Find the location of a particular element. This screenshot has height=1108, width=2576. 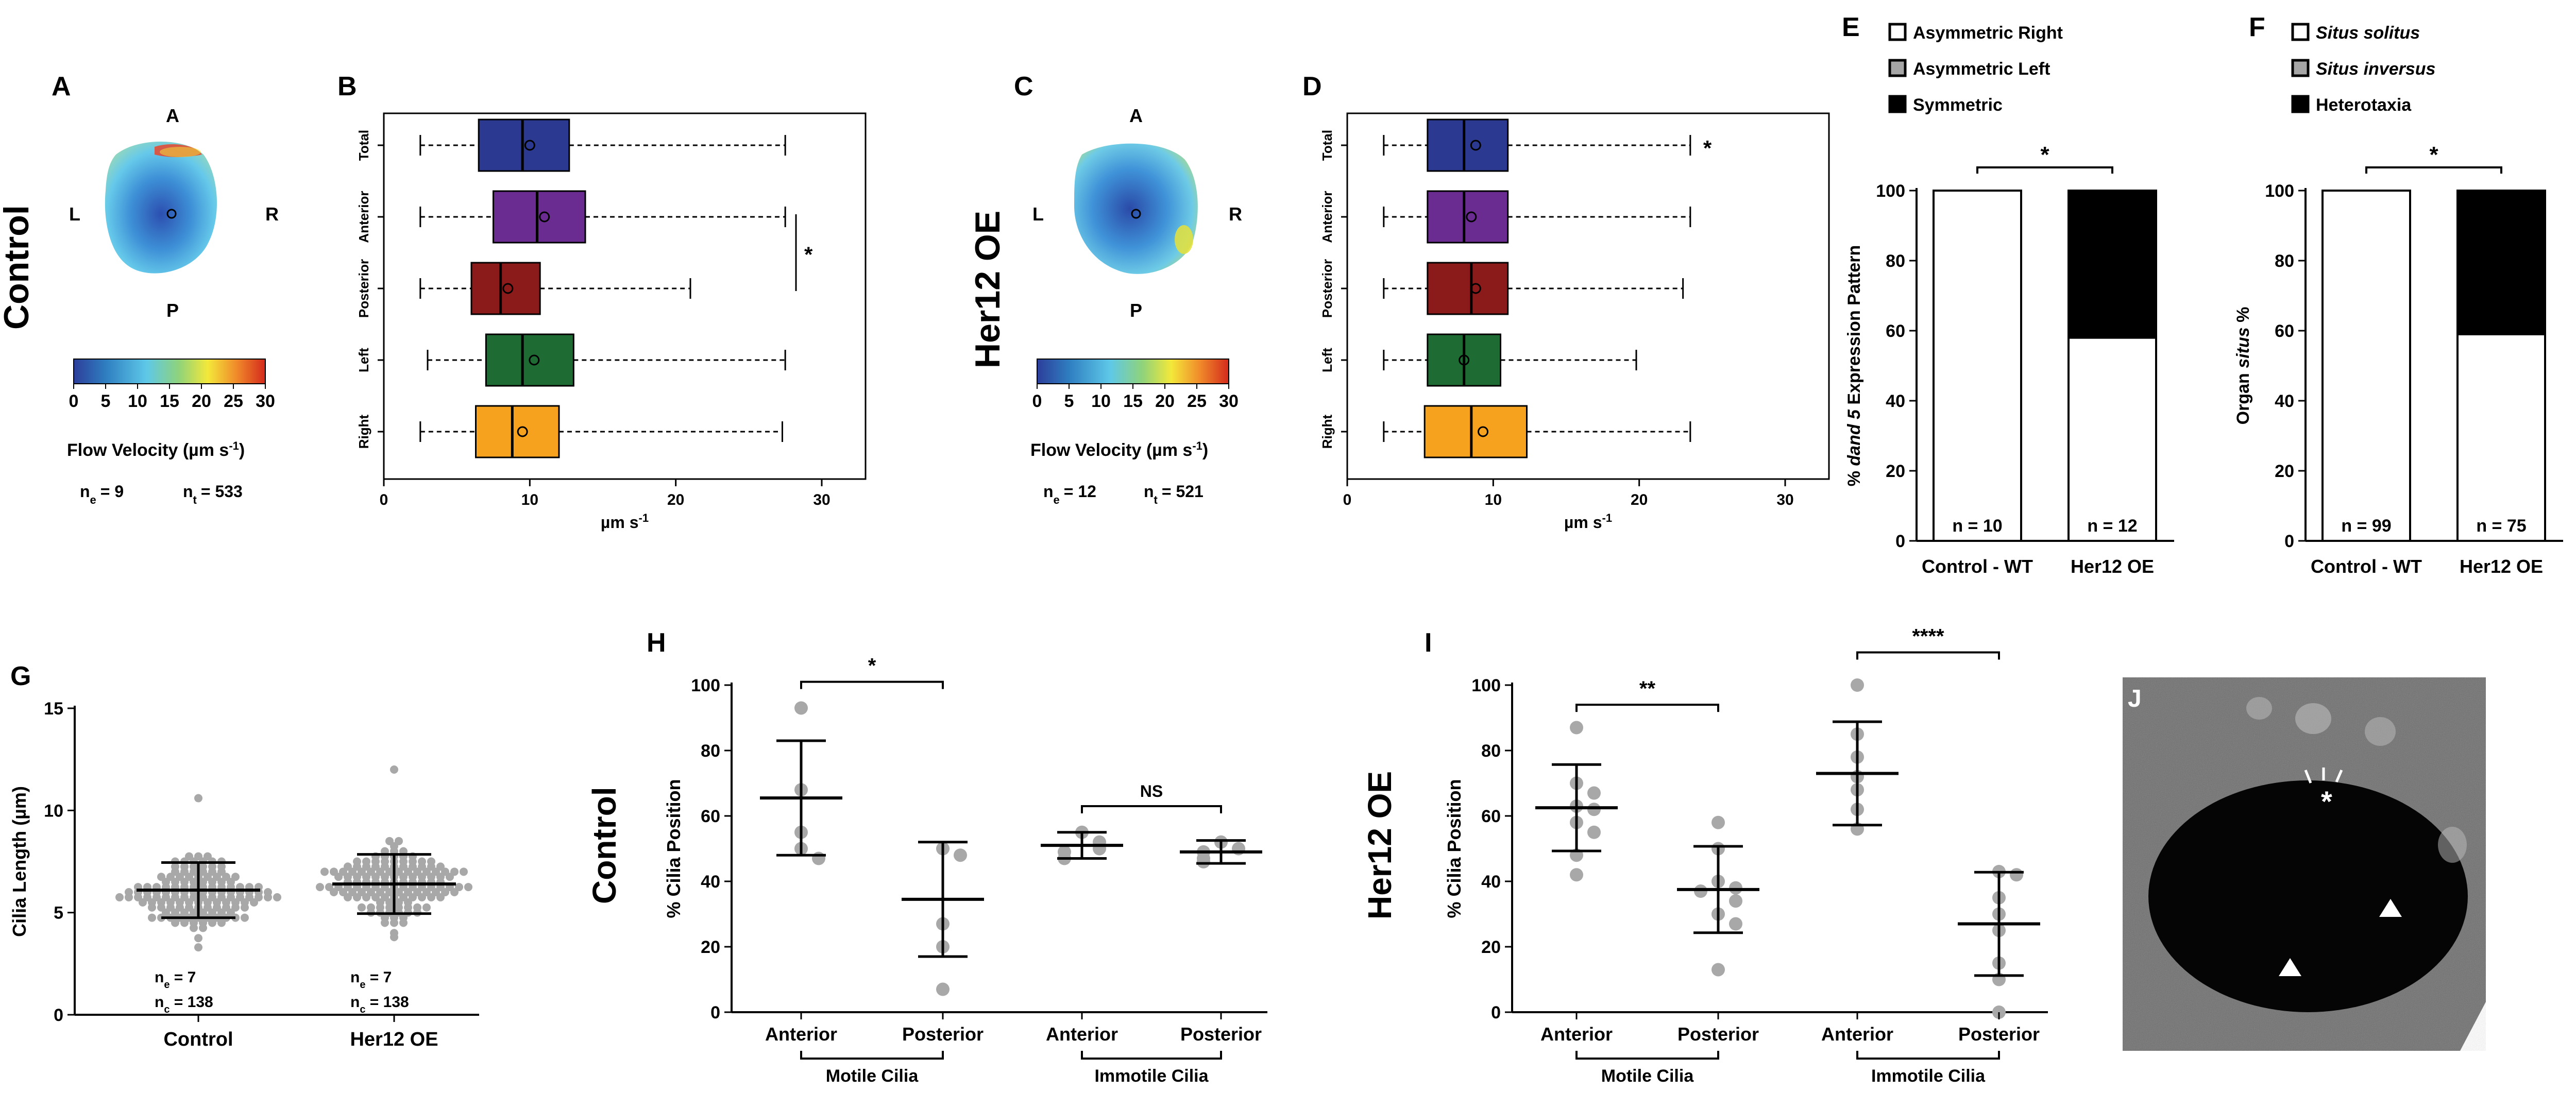

y-tick-label: Left is located at coordinates (1327, 360).